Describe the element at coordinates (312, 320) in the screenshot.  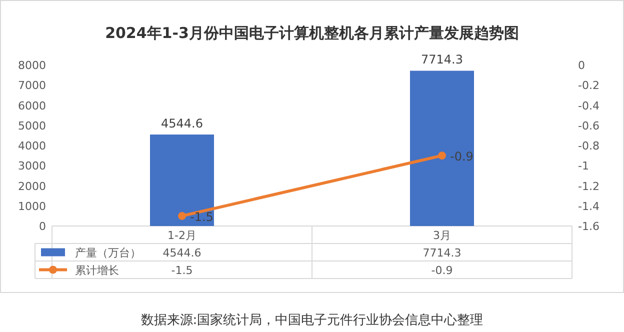
I see `source-note: 数据来源:国家统计局，中国电子元件行业协会信息中心整理` at that location.